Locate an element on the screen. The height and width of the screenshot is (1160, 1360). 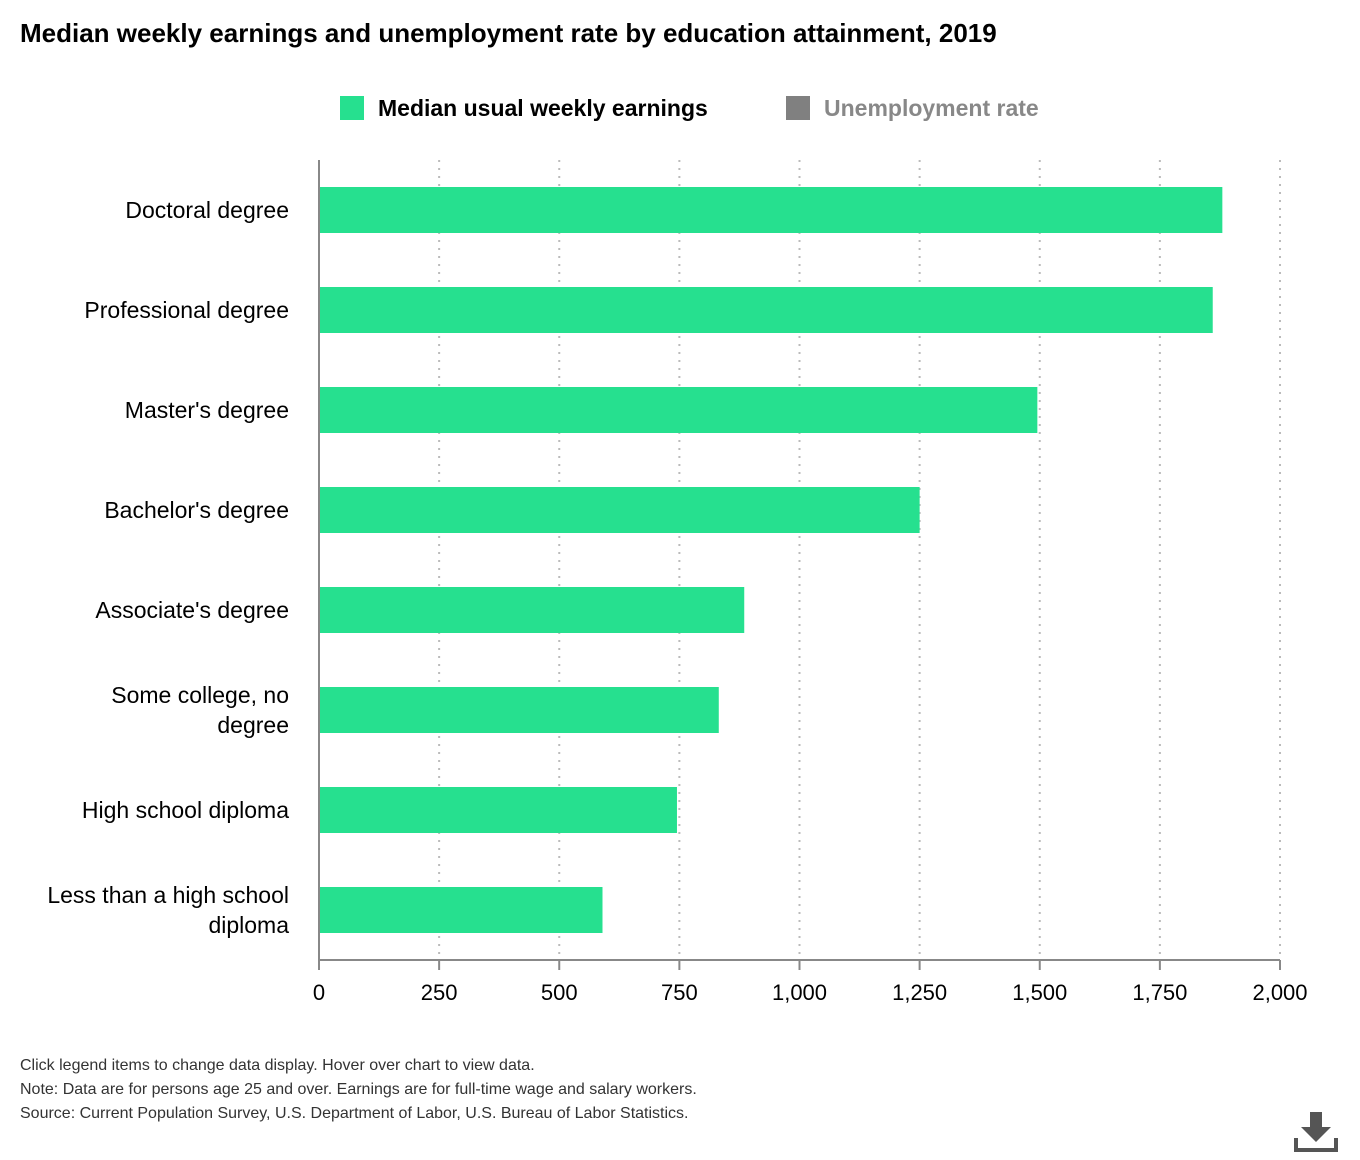
legend-label-earnings: Median usual weekly earnings is located at coordinates (543, 107).